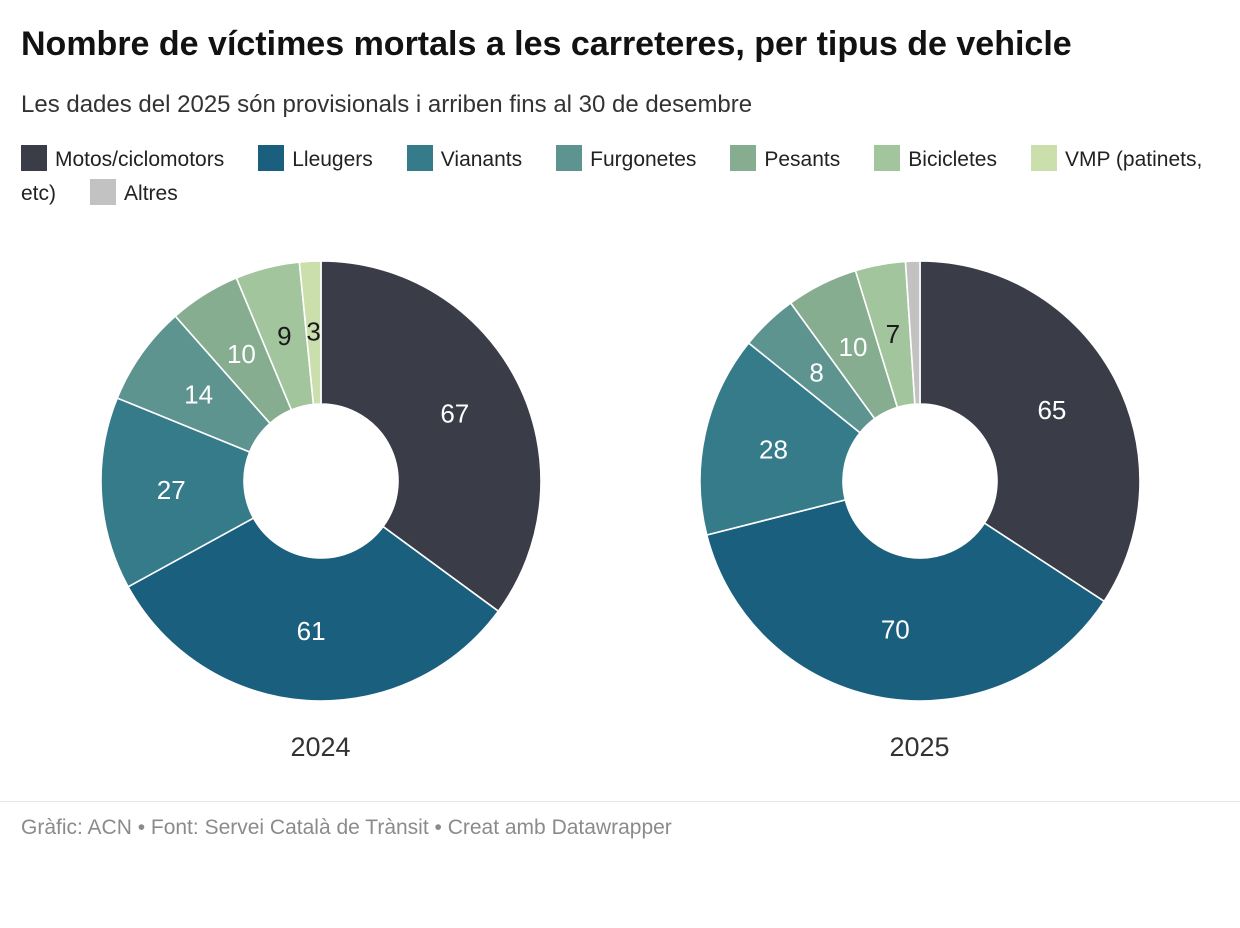 The height and width of the screenshot is (928, 1240). I want to click on donut-slice-2024-motos-ciclomotors, so click(430, 436).